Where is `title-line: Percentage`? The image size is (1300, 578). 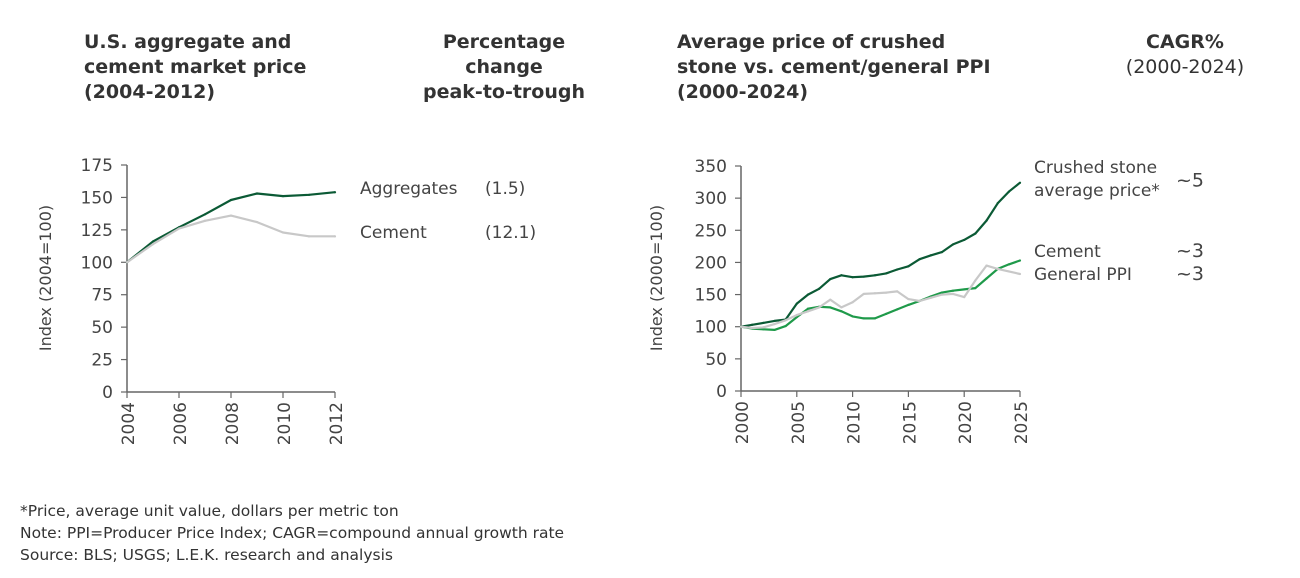 title-line: Percentage is located at coordinates (504, 42).